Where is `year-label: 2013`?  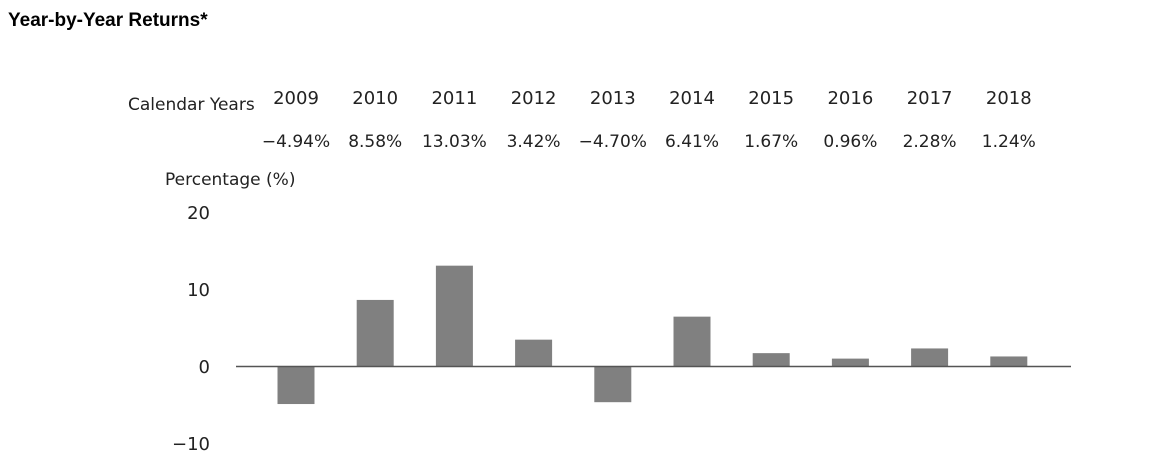
year-label: 2013 is located at coordinates (613, 98).